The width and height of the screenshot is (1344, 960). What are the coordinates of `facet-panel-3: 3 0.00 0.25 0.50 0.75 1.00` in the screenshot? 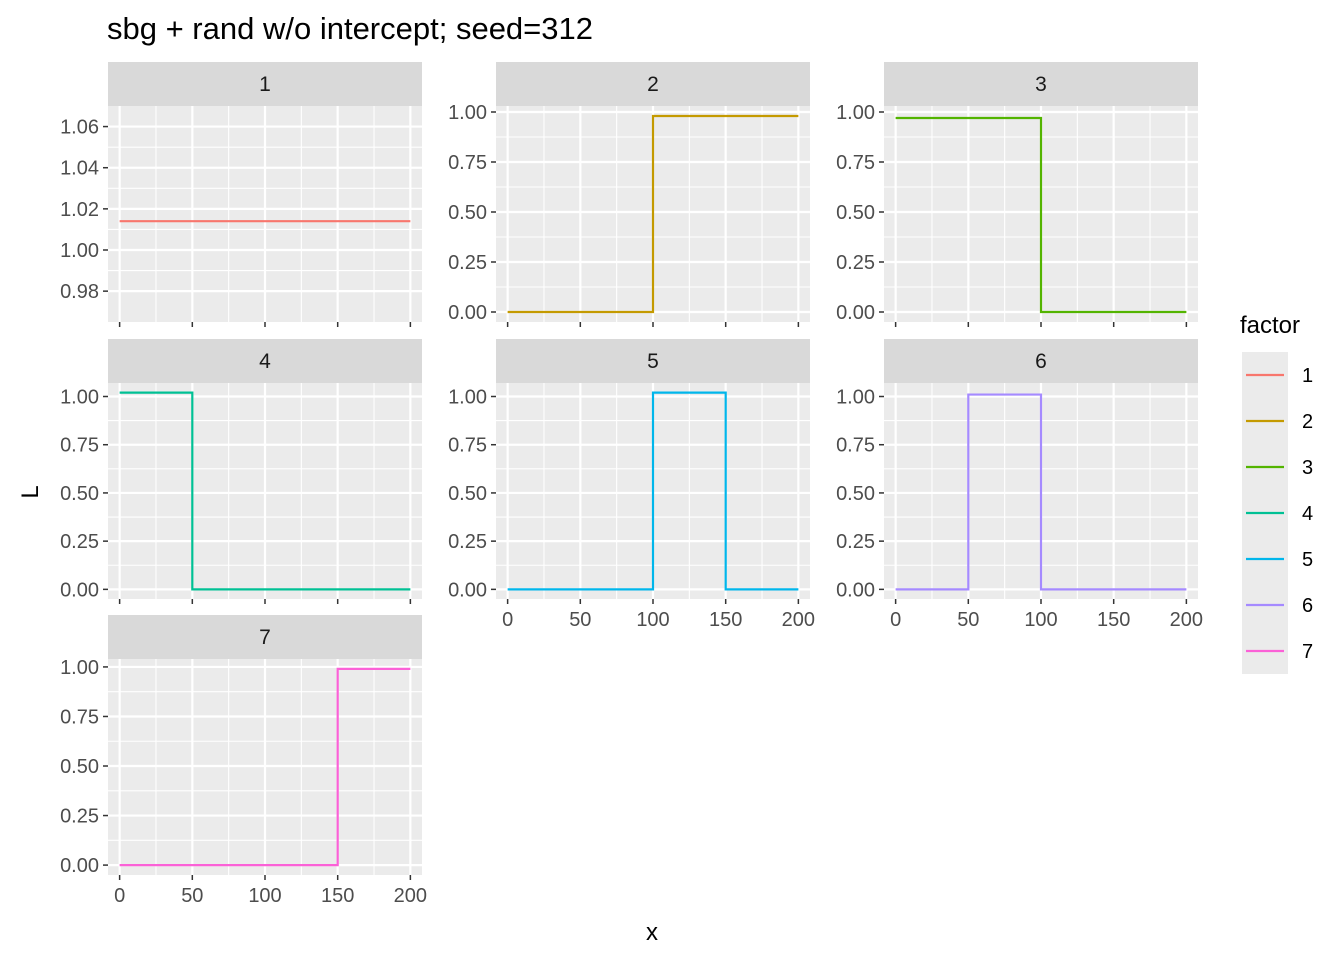 It's located at (1017, 194).